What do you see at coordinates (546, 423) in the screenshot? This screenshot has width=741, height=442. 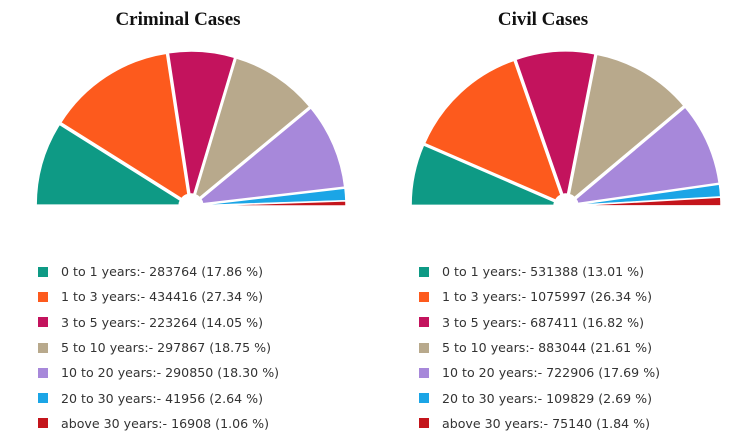 I see `legend-label: above 30 years:- 75140 (1.84 %)` at bounding box center [546, 423].